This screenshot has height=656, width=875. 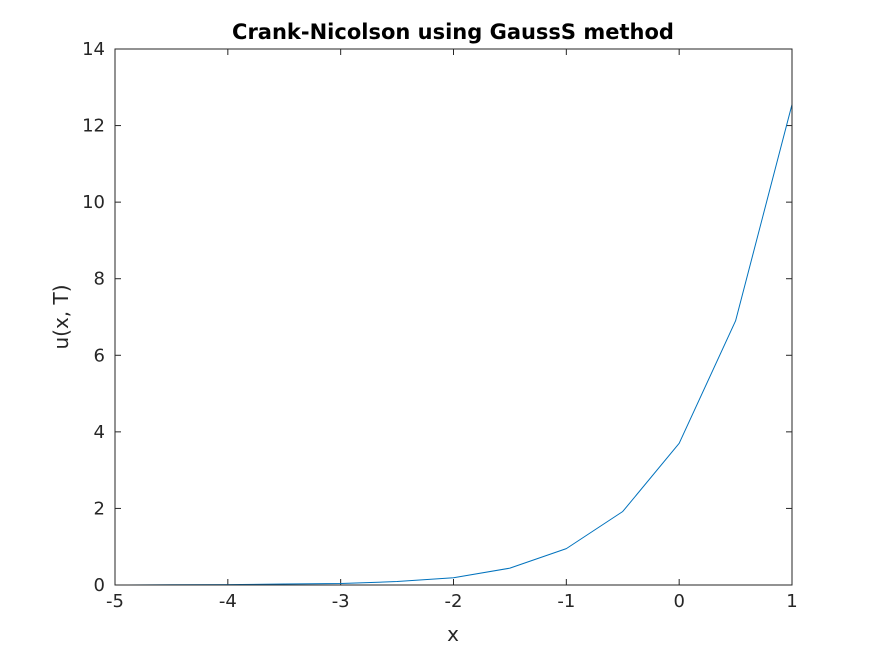 What do you see at coordinates (99, 585) in the screenshot?
I see `y-tick-label: 0` at bounding box center [99, 585].